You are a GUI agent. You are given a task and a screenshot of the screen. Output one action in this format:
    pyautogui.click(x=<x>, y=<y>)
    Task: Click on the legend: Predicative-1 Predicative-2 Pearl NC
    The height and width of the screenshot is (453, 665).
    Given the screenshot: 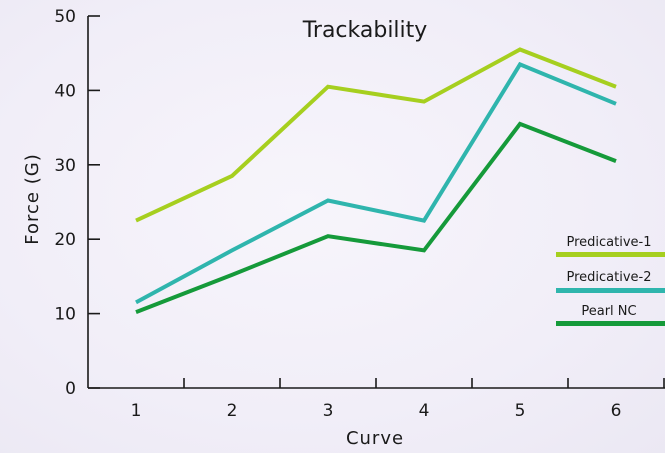 What is the action you would take?
    pyautogui.click(x=610, y=280)
    